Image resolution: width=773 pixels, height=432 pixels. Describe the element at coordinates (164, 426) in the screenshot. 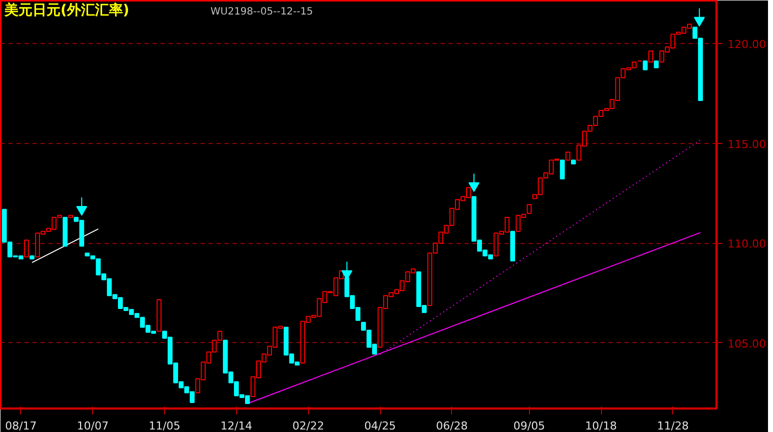

I see `x-tick-label: 11/05` at that location.